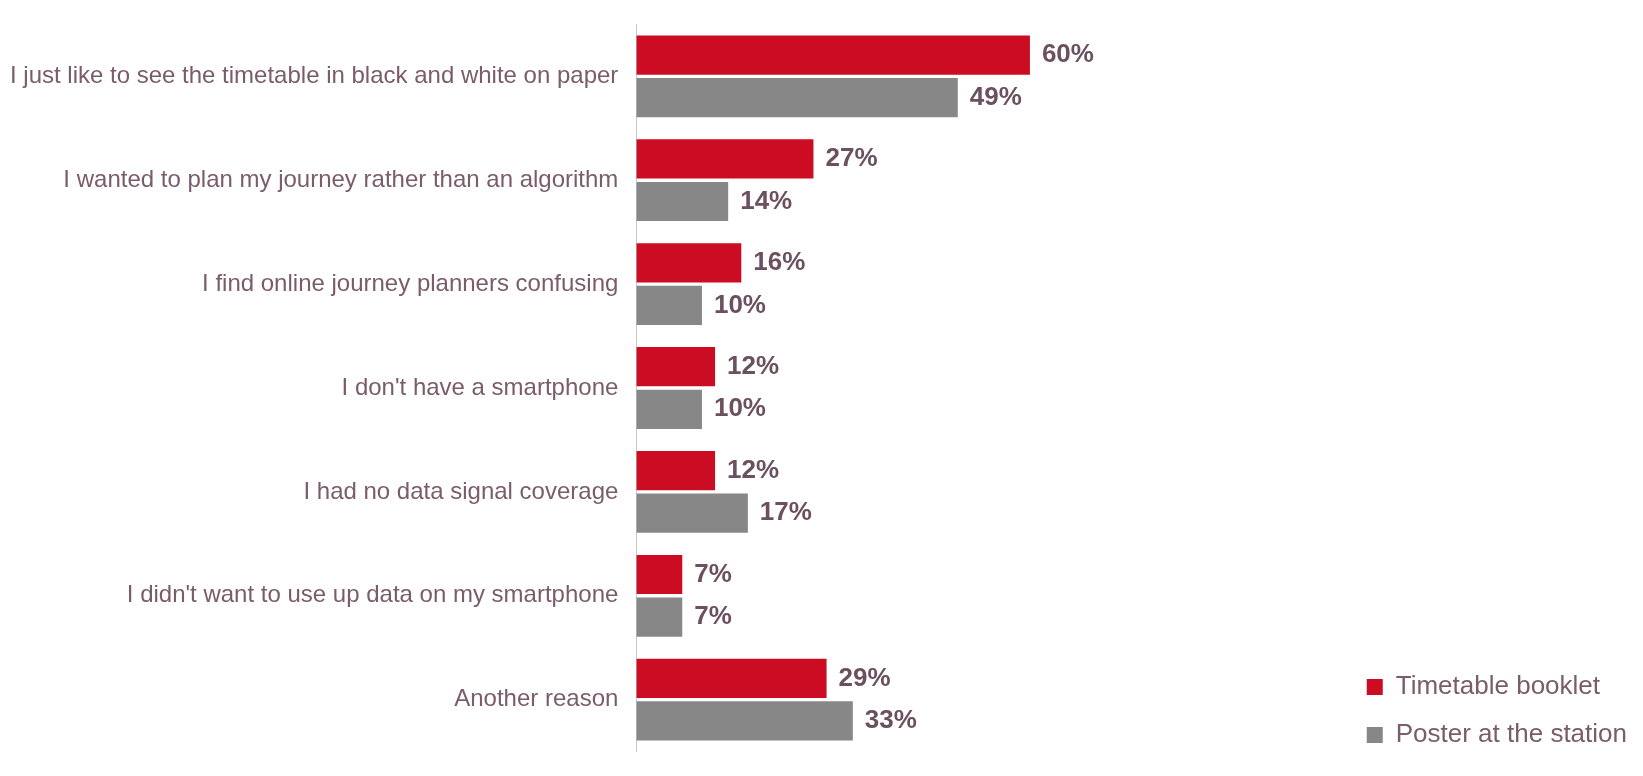 This screenshot has height=776, width=1643. I want to click on y-tick-label: I just like to see the timetable in black and white on paper, so click(314, 74).